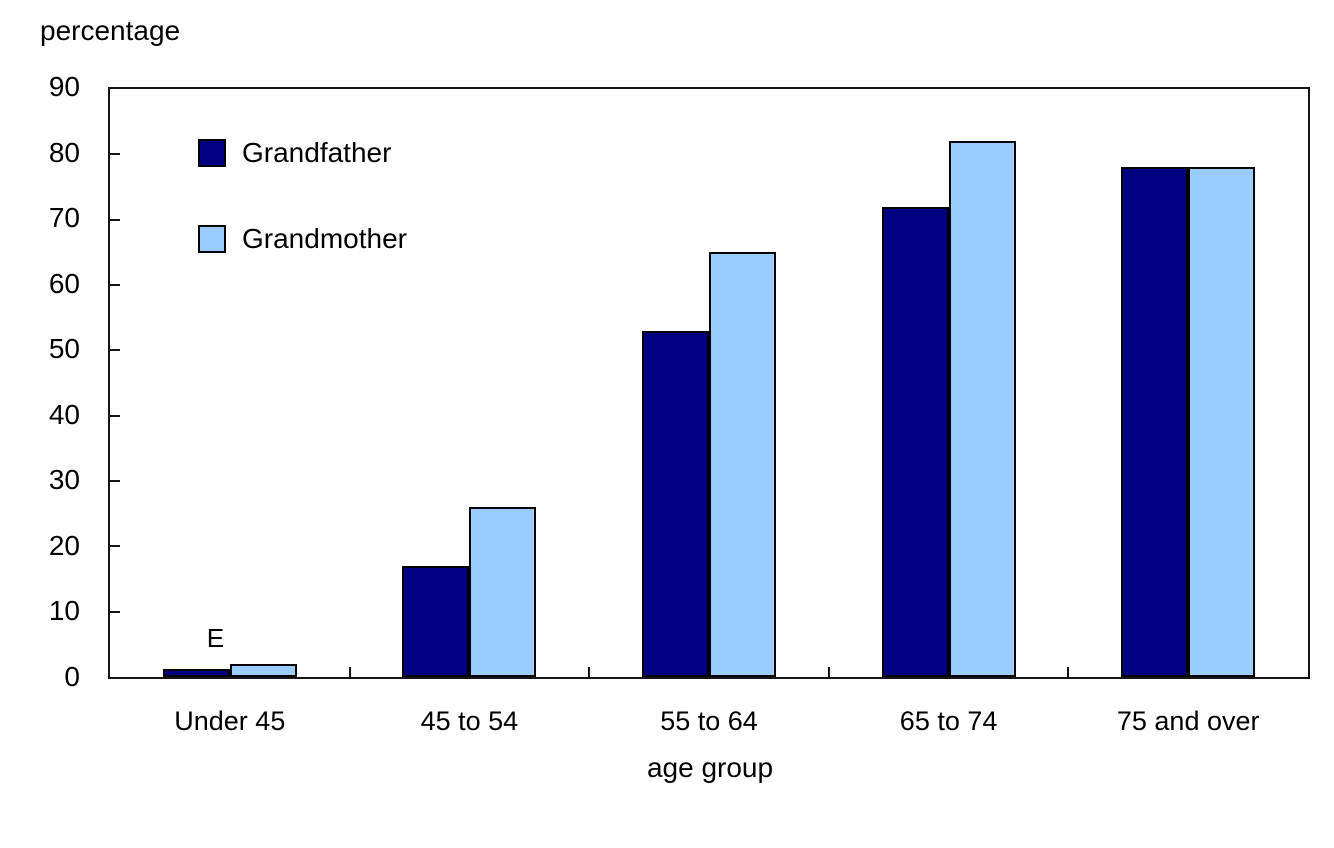 Image resolution: width=1334 pixels, height=848 pixels. What do you see at coordinates (709, 721) in the screenshot?
I see `x-tick-label-55-to-64: 55 to 64` at bounding box center [709, 721].